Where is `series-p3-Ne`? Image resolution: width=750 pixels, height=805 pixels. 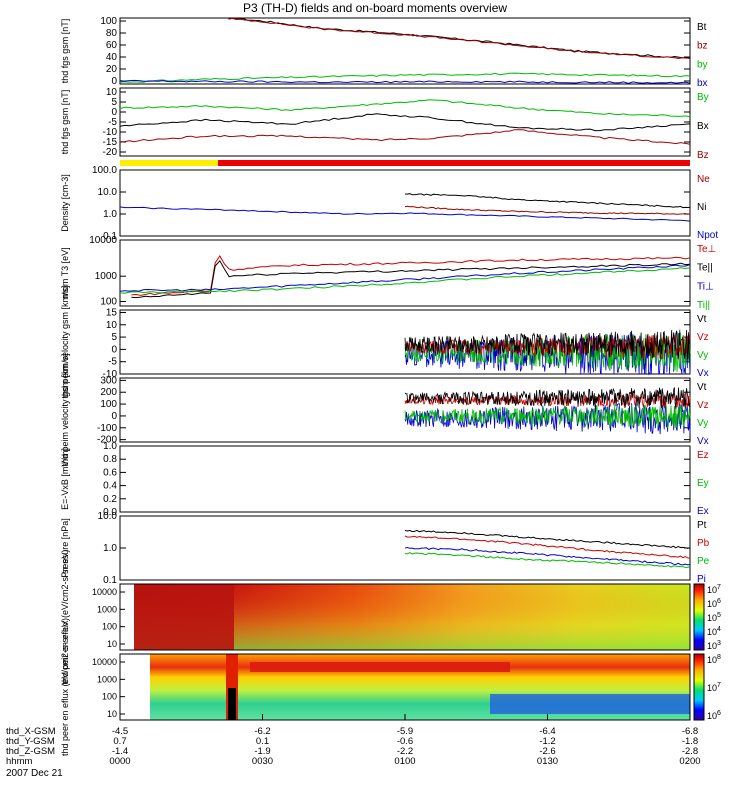 series-p3-Ne is located at coordinates (547, 210).